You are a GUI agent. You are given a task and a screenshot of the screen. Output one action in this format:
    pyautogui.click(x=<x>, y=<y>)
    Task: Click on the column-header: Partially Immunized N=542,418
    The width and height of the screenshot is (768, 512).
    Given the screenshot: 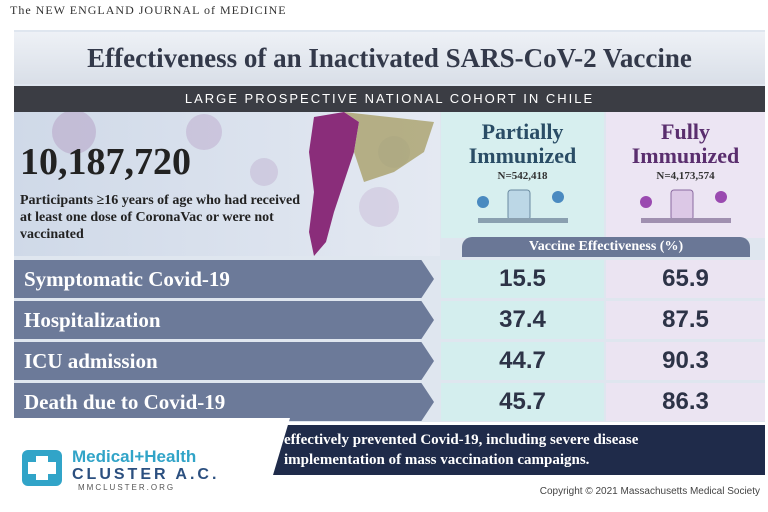 What is the action you would take?
    pyautogui.click(x=522, y=175)
    